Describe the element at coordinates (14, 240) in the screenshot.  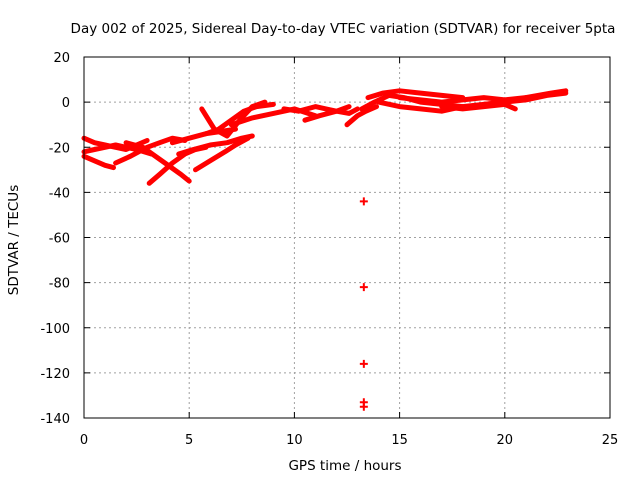
I see `y-axis-label: SDTVAR / TECUs` at that location.